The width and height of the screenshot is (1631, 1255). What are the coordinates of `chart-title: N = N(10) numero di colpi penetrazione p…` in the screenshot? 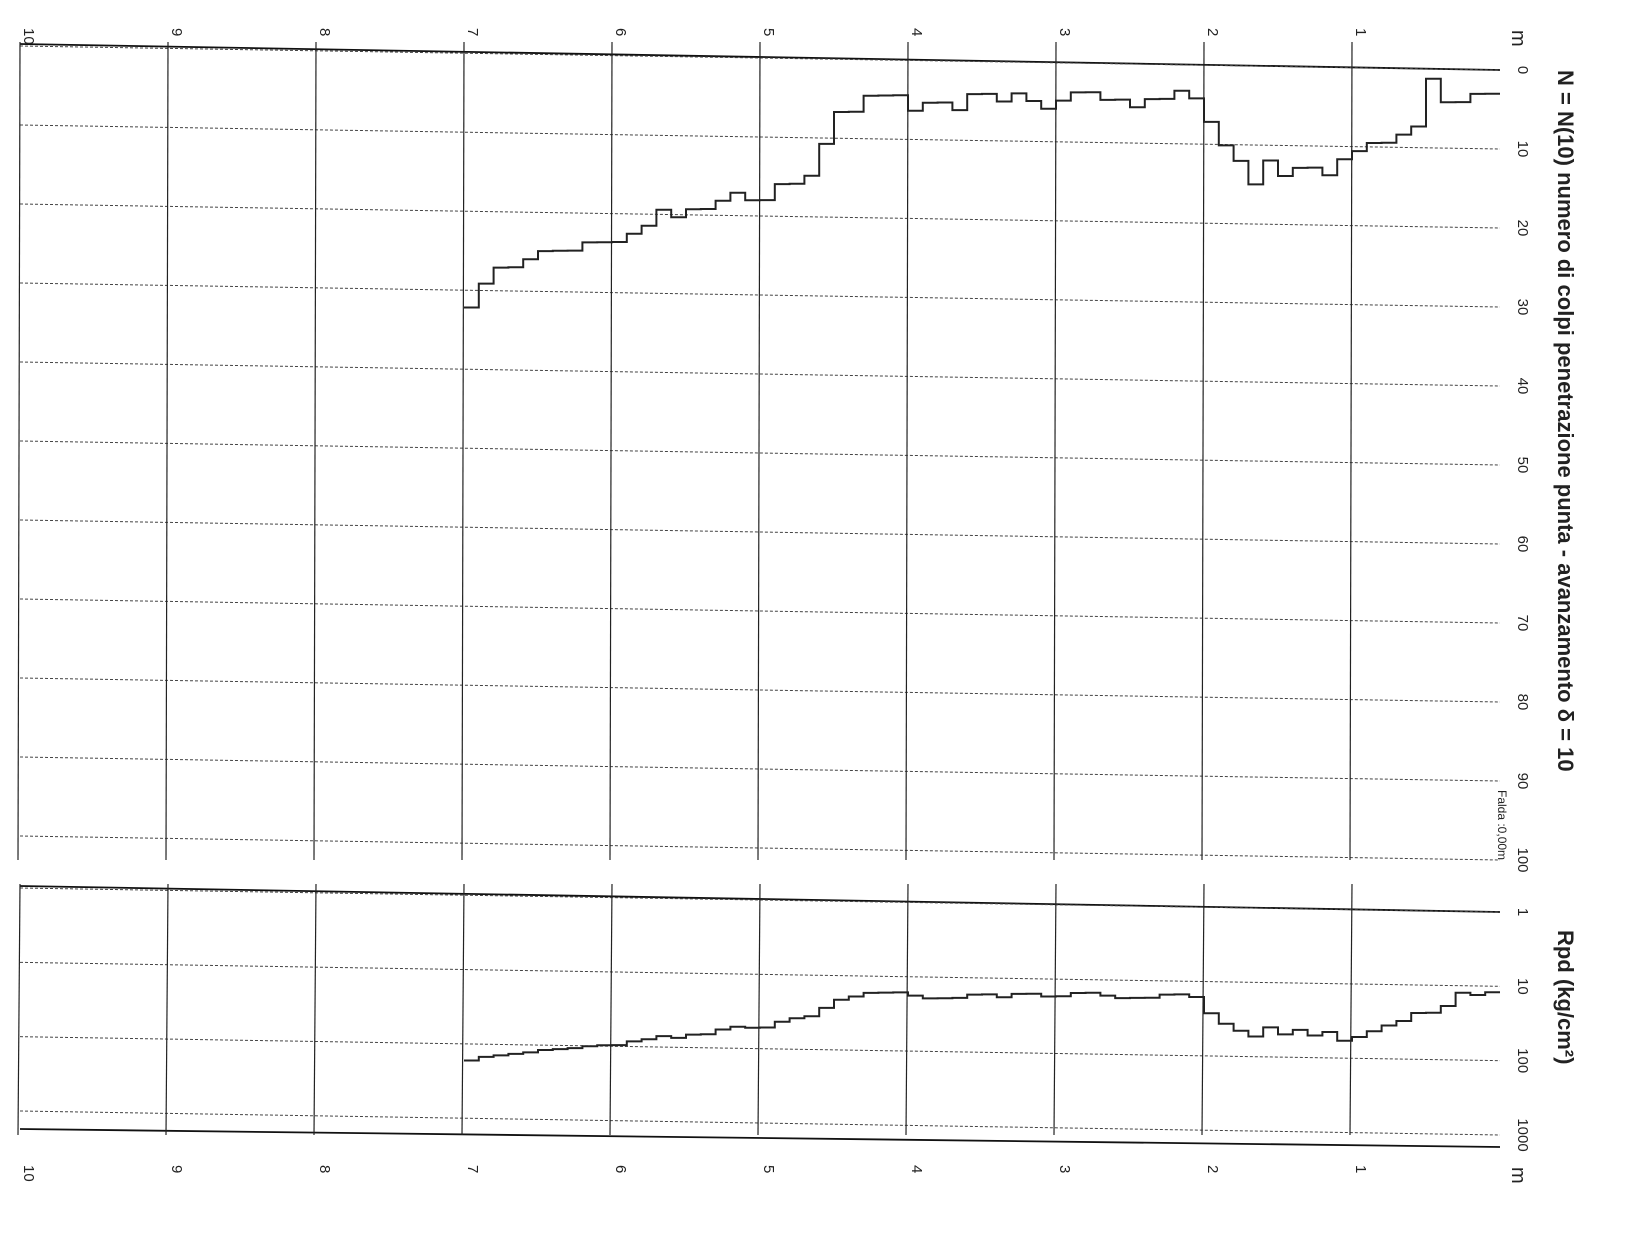 It's located at (1565, 421).